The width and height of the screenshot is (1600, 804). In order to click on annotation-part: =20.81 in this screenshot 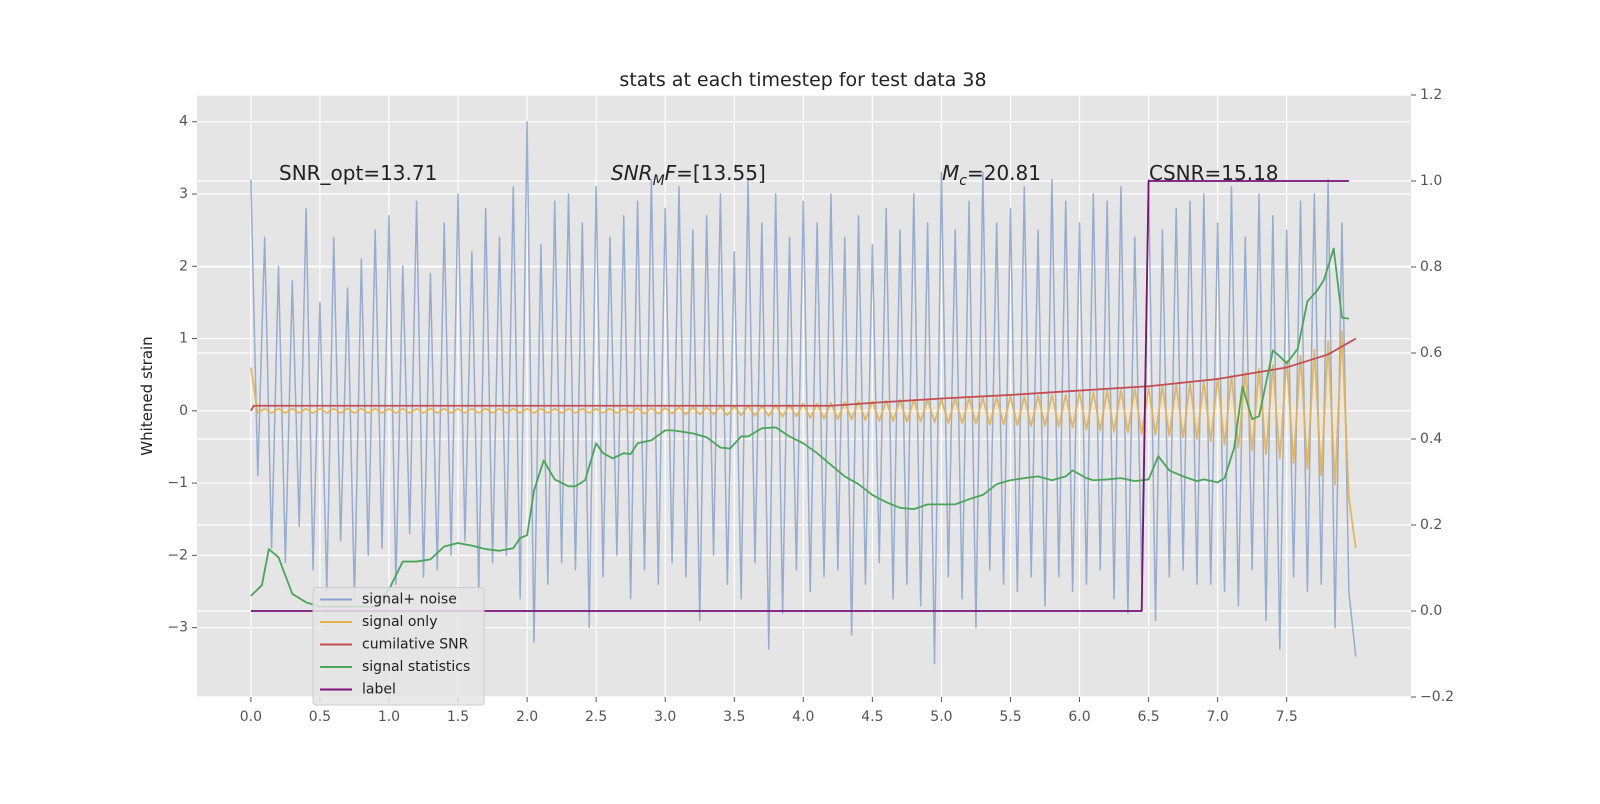, I will do `click(1004, 173)`.